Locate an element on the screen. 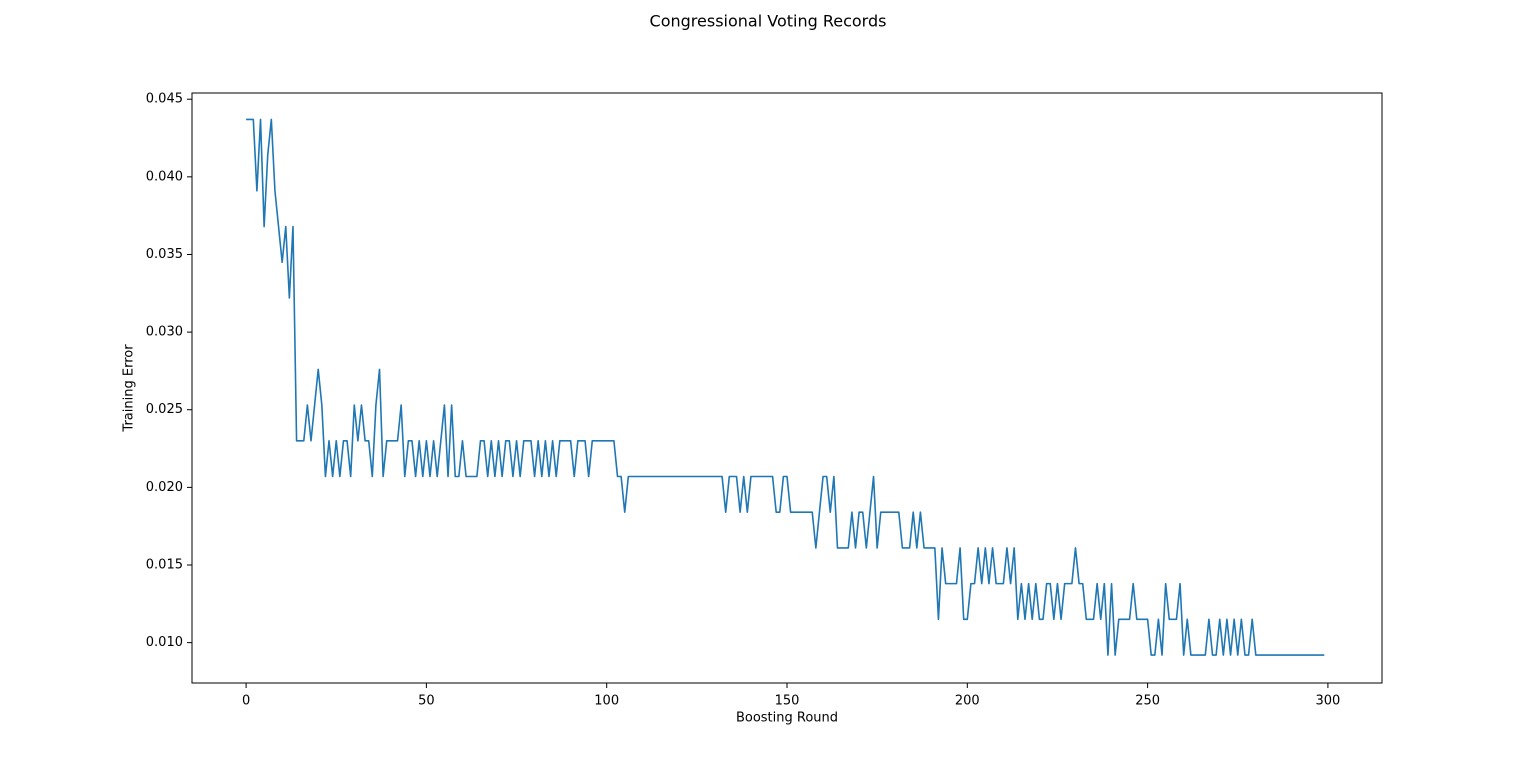 Image resolution: width=1536 pixels, height=767 pixels. x-tick-label: 200 is located at coordinates (967, 701).